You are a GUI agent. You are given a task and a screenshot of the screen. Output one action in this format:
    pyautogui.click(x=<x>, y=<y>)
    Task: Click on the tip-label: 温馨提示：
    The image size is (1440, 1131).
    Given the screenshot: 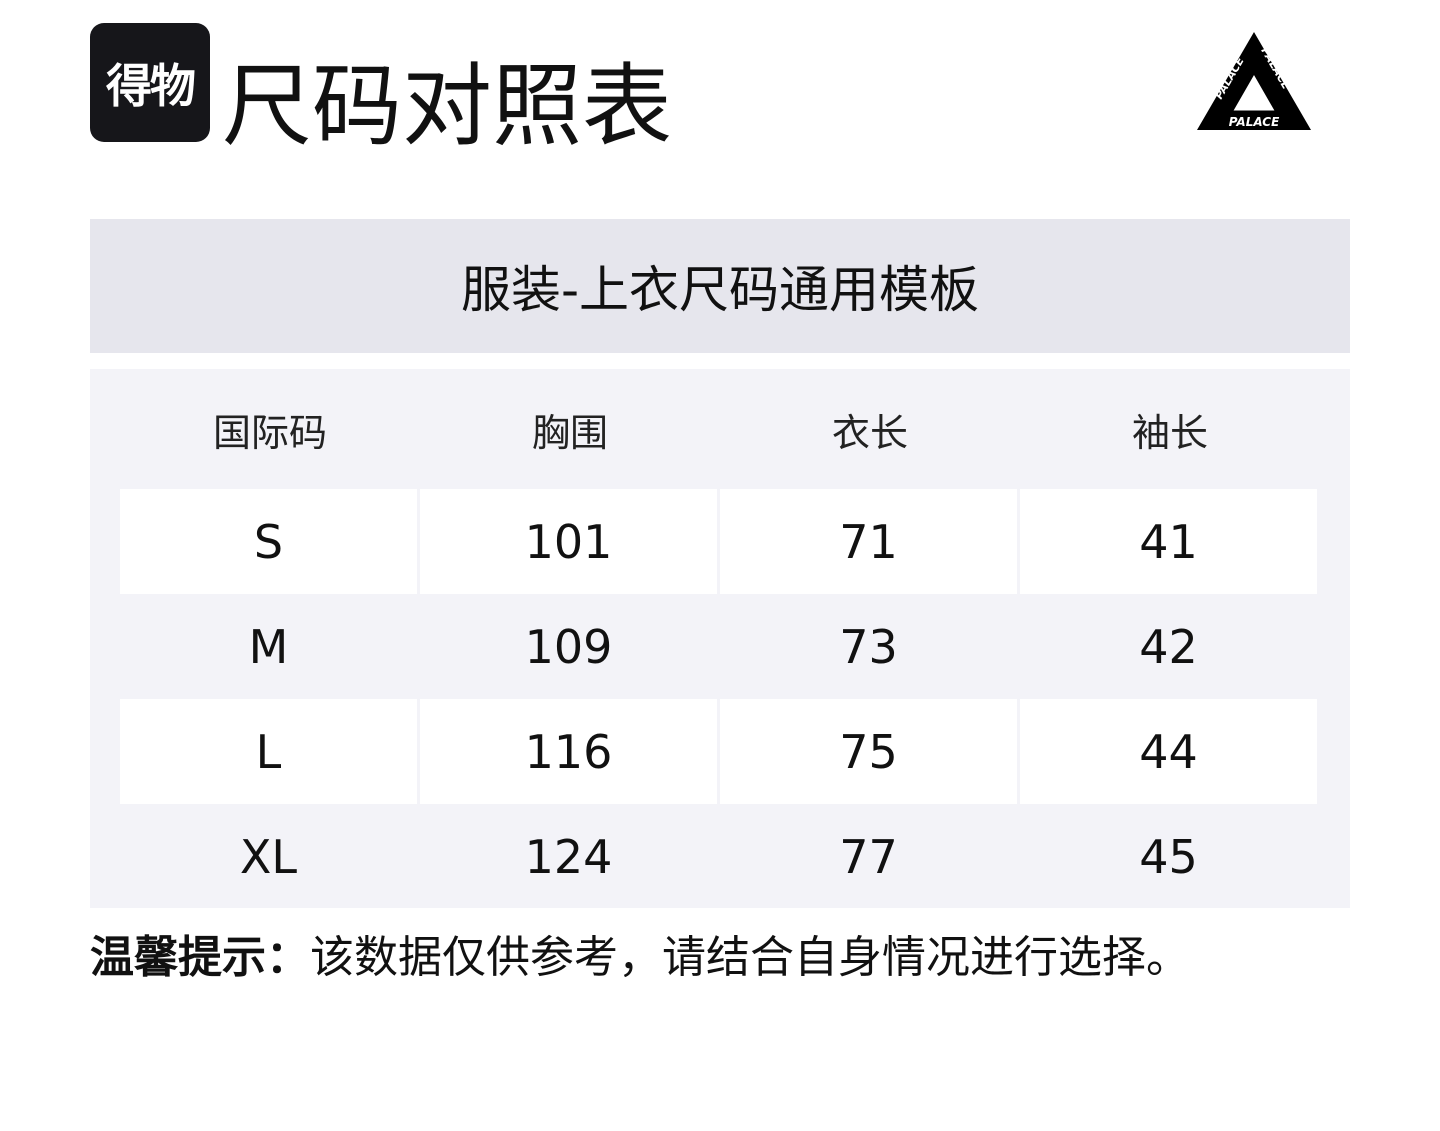 What is the action you would take?
    pyautogui.click(x=200, y=957)
    